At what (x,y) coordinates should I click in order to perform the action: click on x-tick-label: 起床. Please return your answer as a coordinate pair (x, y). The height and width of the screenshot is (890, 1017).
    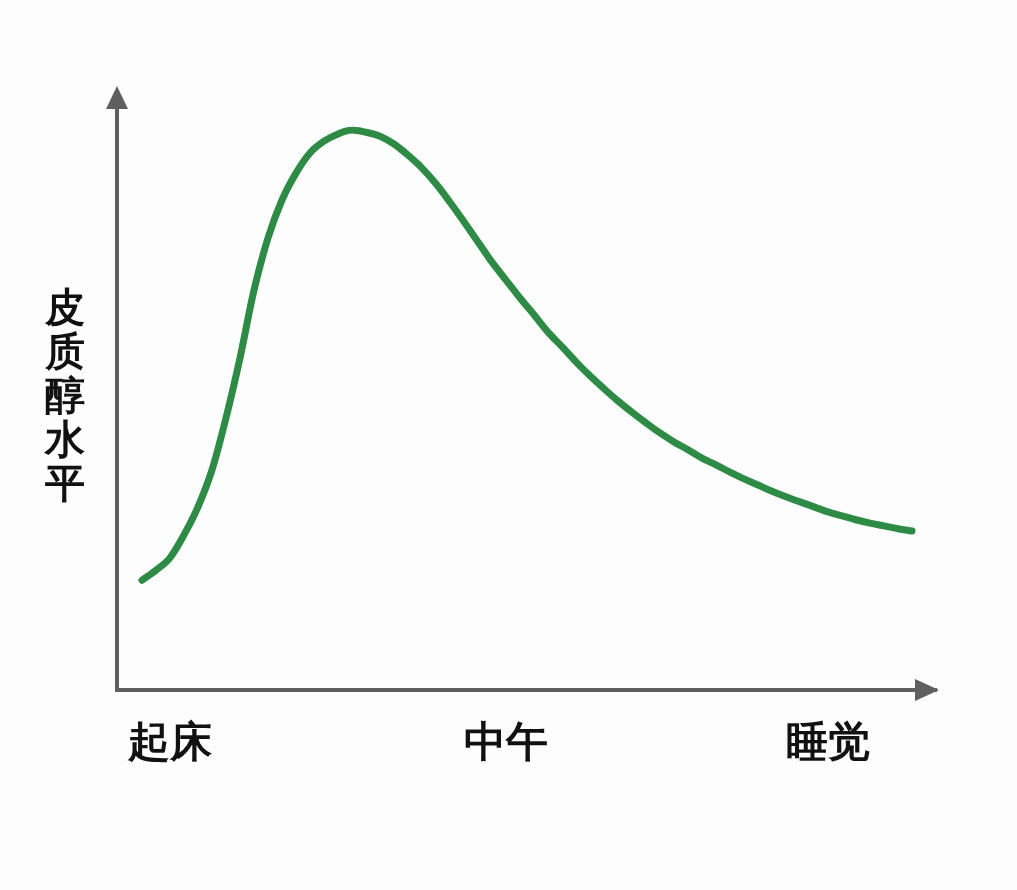
    Looking at the image, I should click on (169, 742).